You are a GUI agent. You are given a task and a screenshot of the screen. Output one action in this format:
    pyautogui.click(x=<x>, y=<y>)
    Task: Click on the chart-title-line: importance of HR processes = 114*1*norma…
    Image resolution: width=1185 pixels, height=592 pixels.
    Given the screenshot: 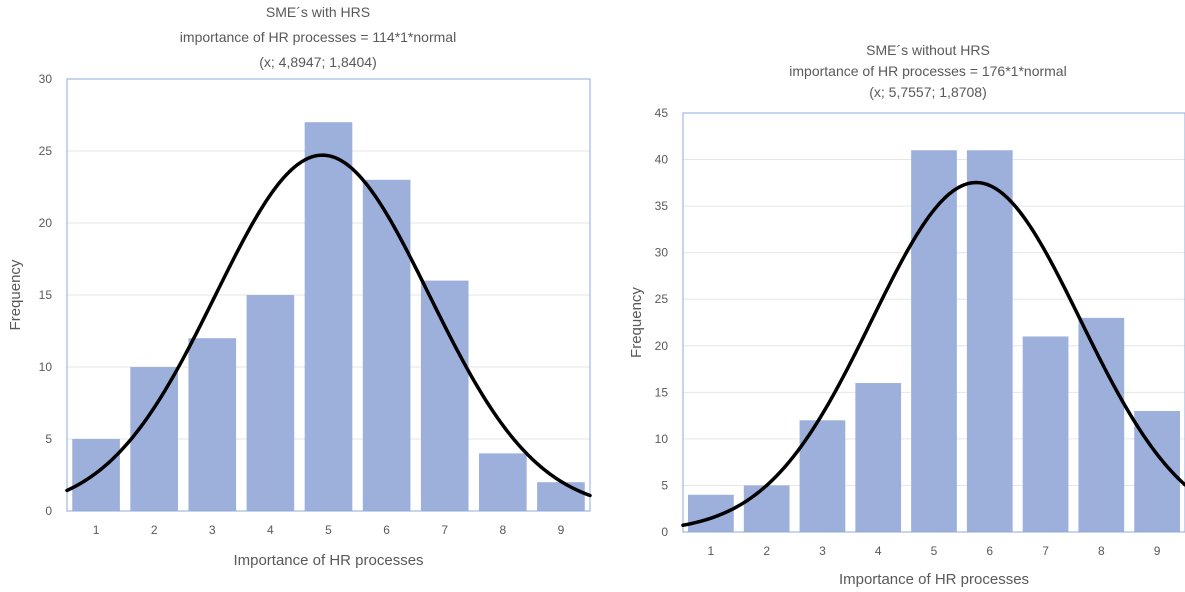 What is the action you would take?
    pyautogui.click(x=318, y=37)
    